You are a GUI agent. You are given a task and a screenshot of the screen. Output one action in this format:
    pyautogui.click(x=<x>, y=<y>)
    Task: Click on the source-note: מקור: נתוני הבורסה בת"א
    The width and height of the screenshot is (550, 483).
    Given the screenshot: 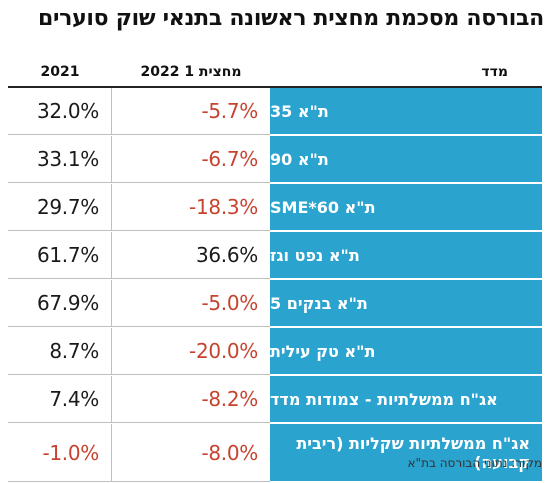 What is the action you would take?
    pyautogui.click(x=474, y=463)
    